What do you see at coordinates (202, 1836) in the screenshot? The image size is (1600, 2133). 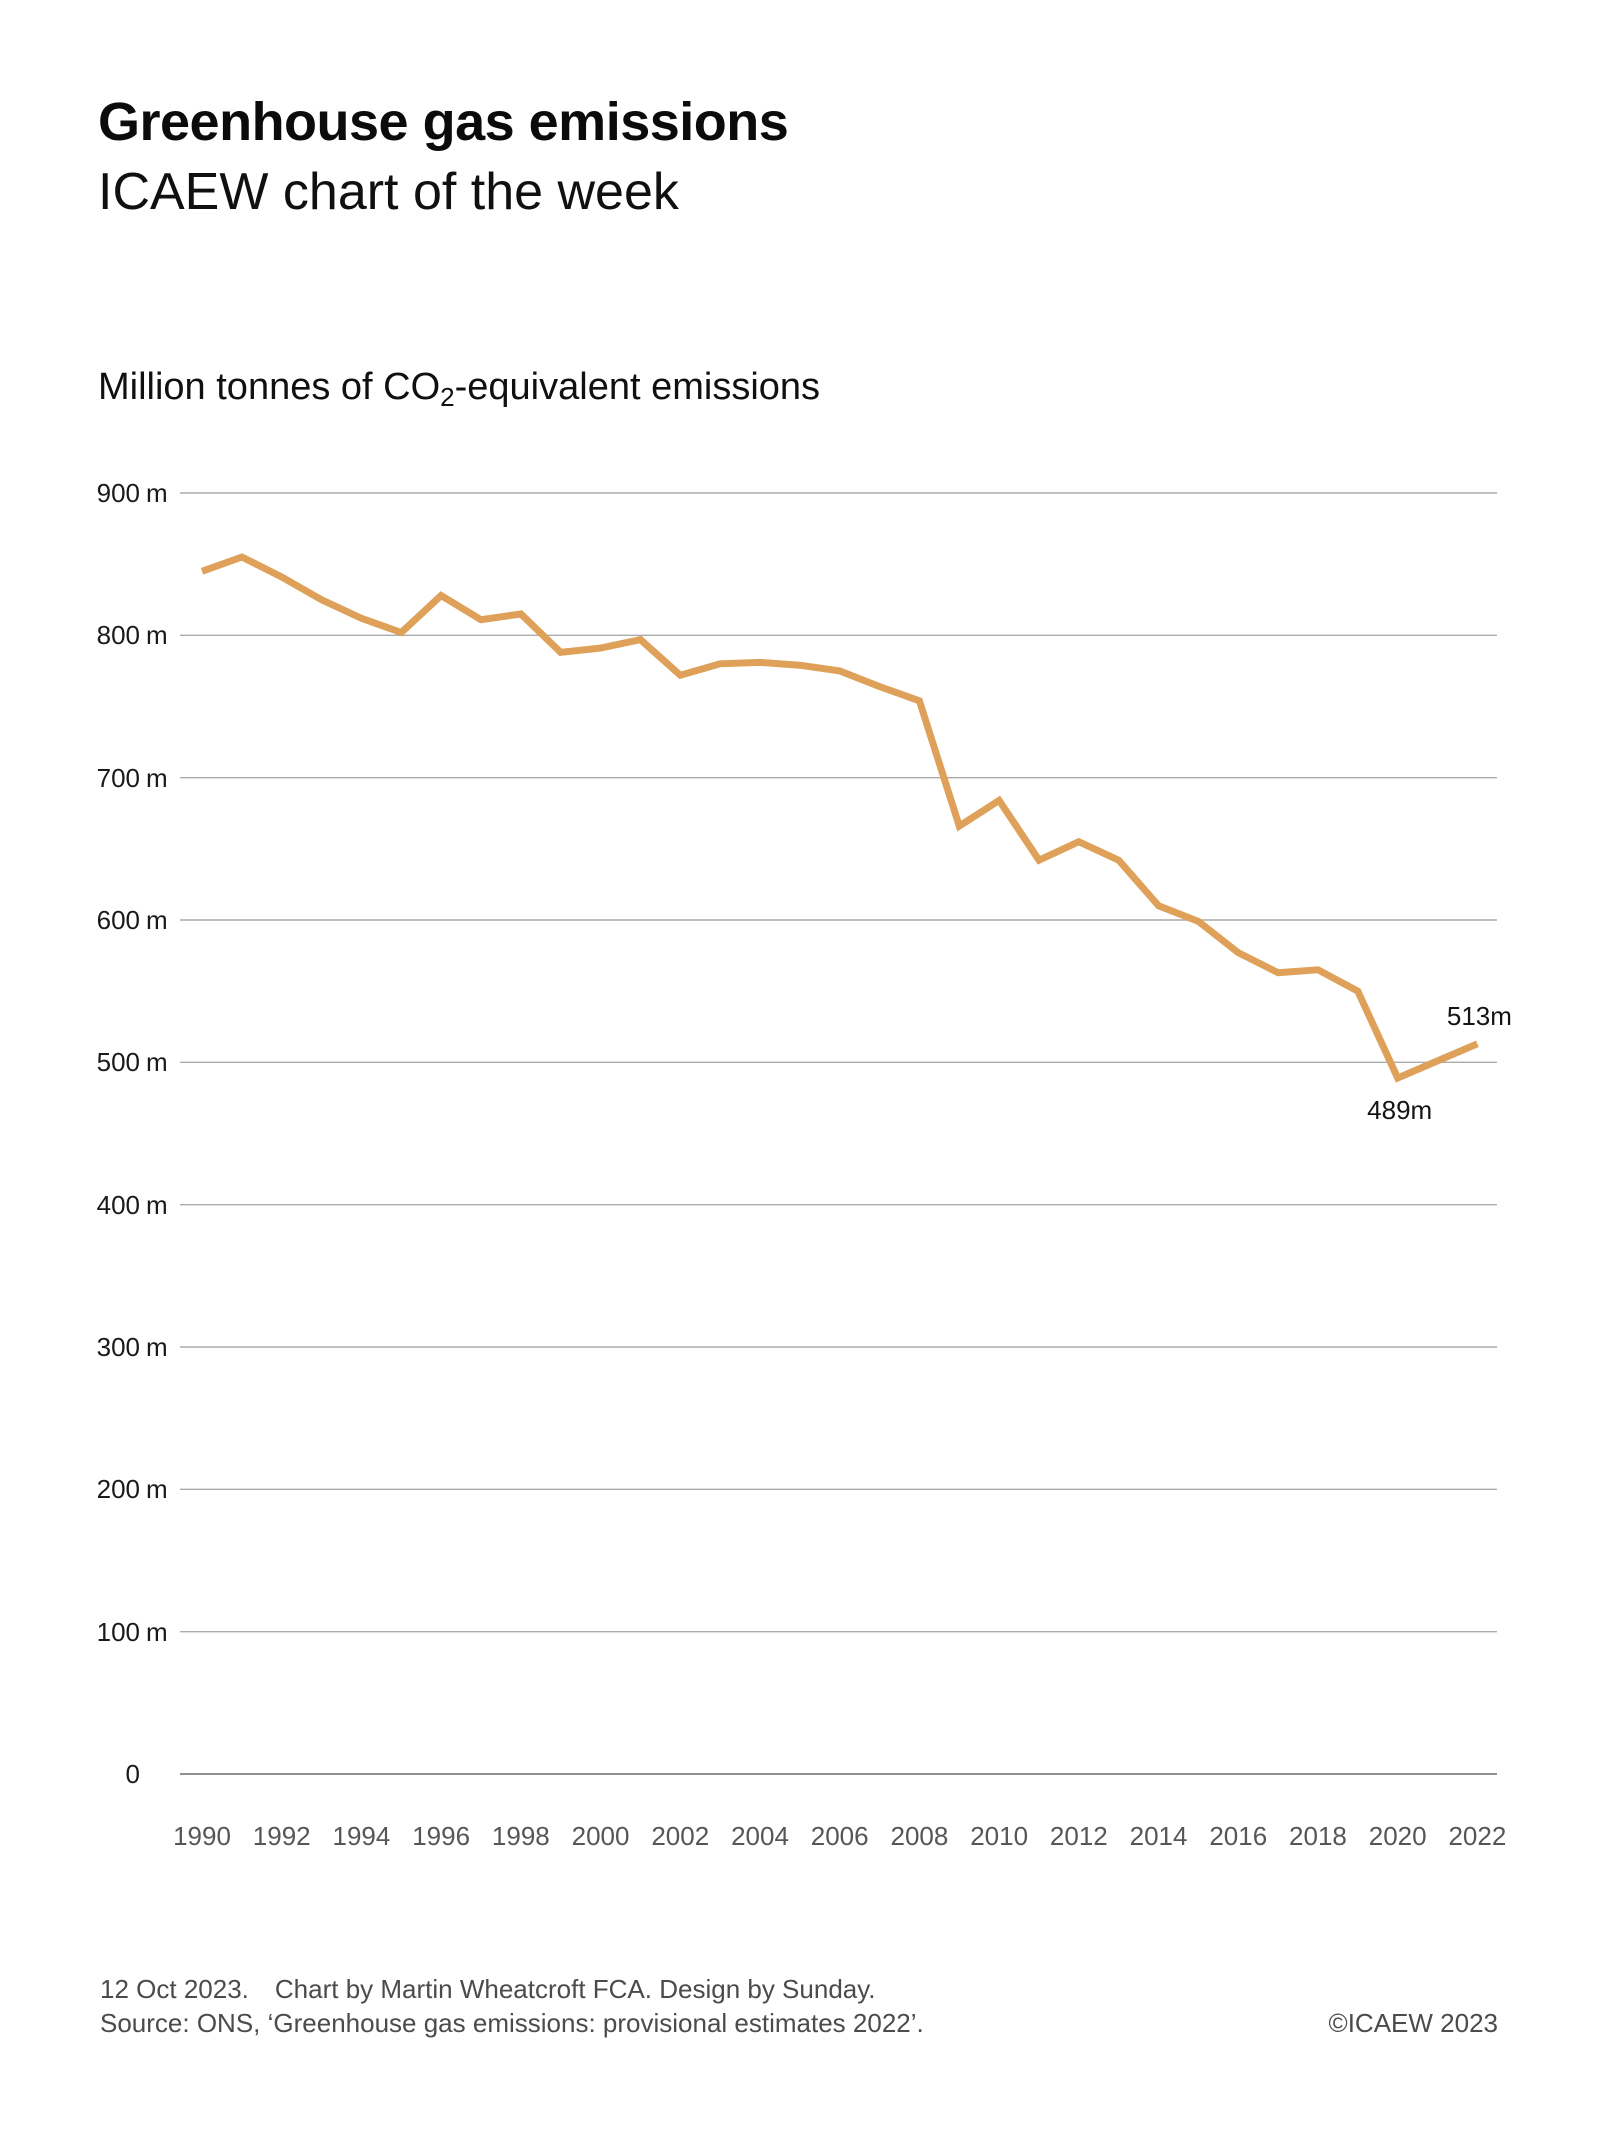 I see `x-tick-label-1990: 1990` at bounding box center [202, 1836].